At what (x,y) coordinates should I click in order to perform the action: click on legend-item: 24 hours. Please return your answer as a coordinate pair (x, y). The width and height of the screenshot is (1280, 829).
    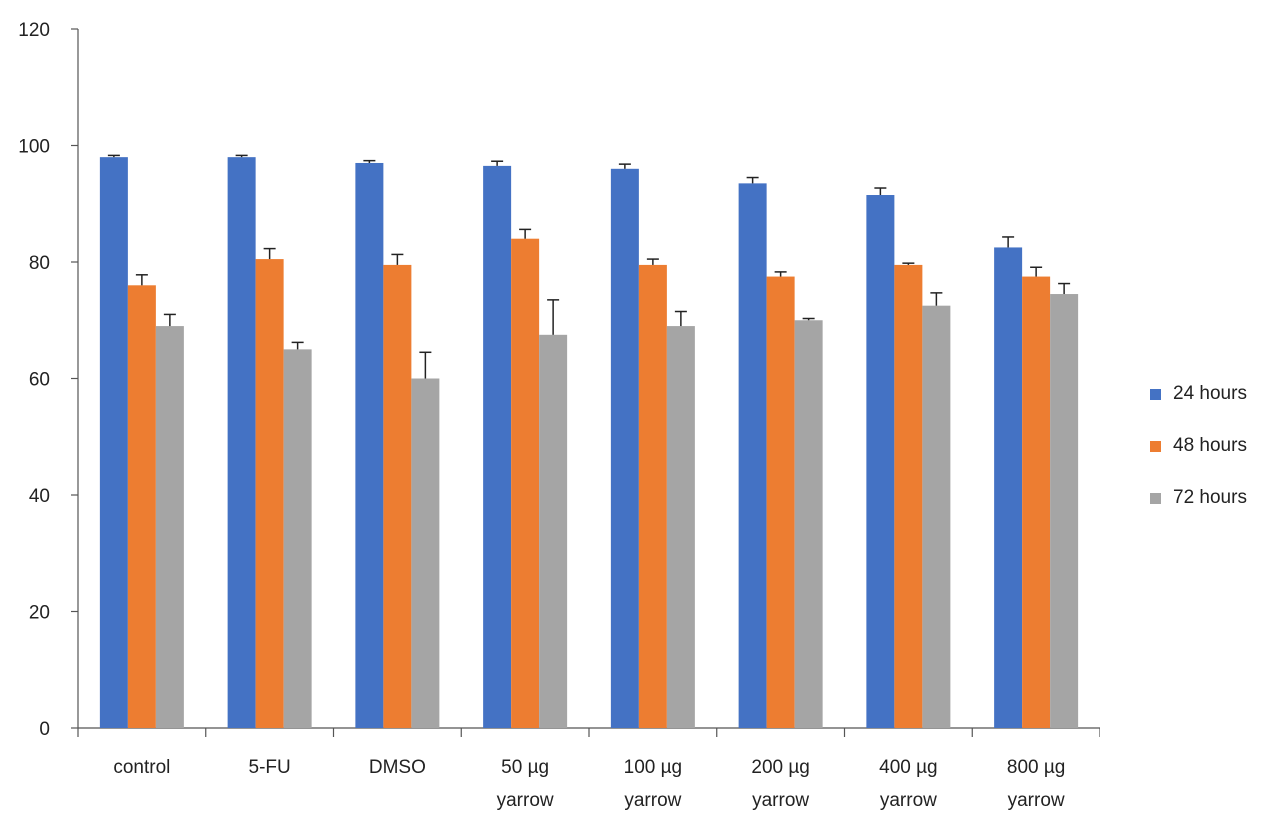
    Looking at the image, I should click on (1215, 394).